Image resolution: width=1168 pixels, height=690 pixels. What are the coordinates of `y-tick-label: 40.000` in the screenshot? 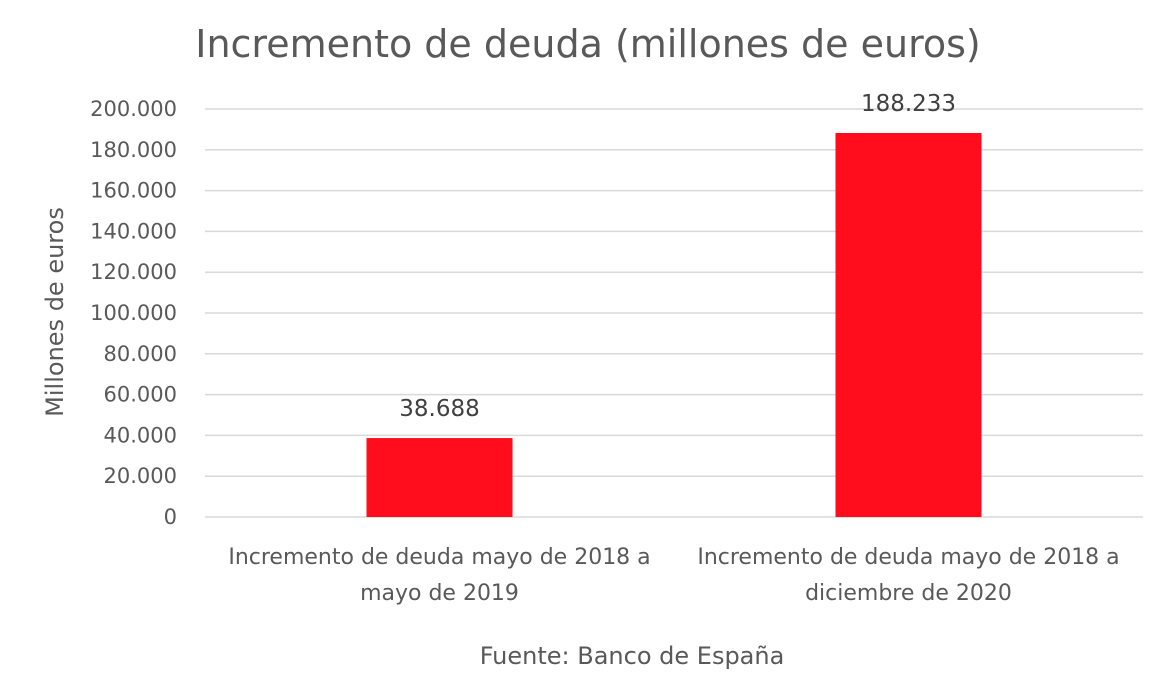 It's located at (140, 435).